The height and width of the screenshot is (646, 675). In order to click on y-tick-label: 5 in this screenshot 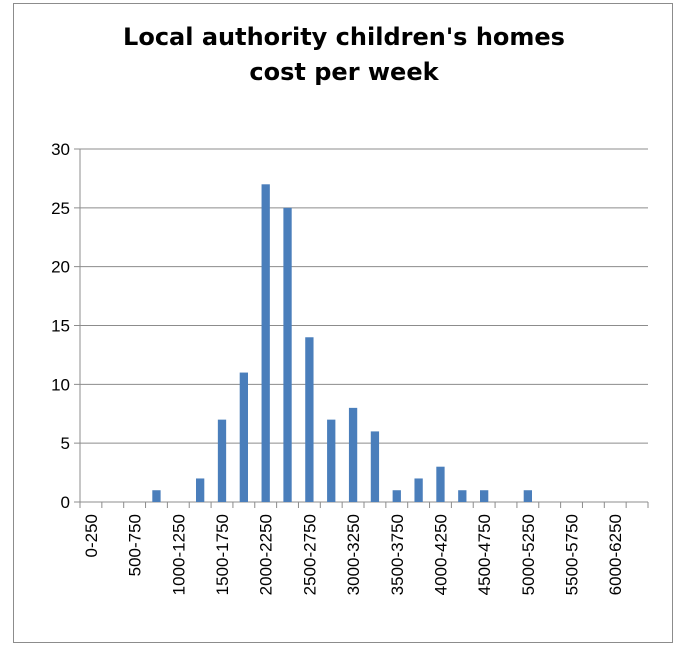, I will do `click(65, 443)`.